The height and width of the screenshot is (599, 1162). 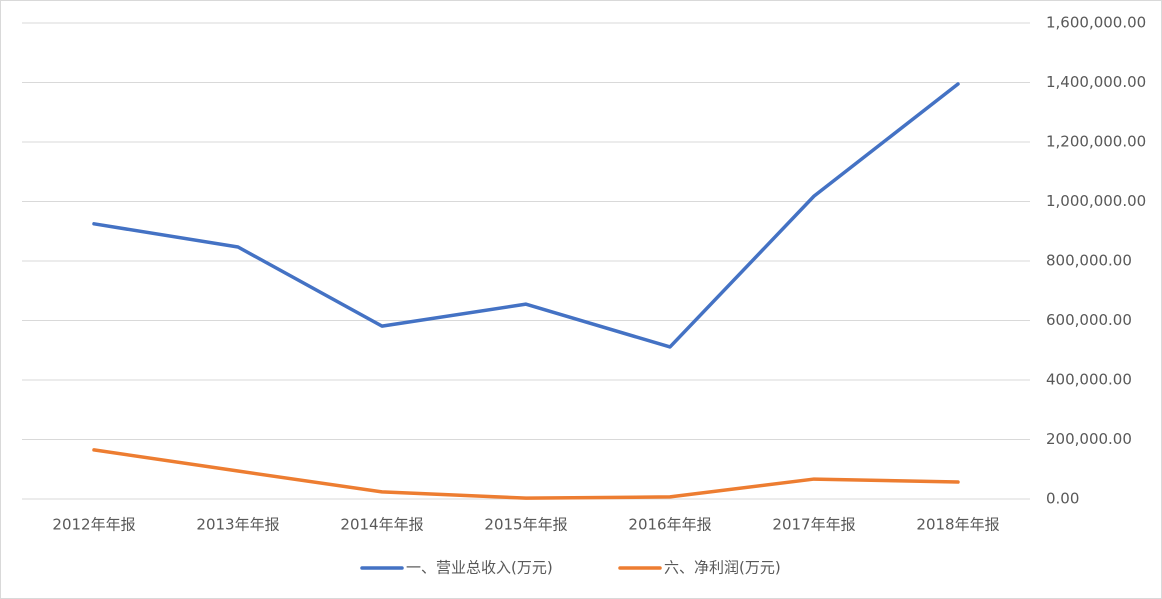 What do you see at coordinates (1089, 261) in the screenshot?
I see `y-tick-label: 800,000.00` at bounding box center [1089, 261].